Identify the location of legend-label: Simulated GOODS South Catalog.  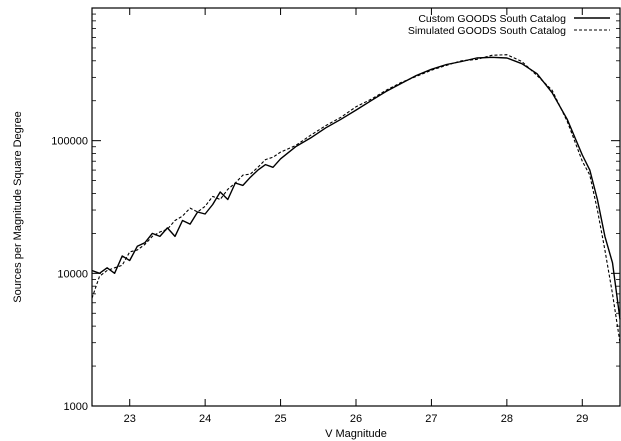
(487, 31).